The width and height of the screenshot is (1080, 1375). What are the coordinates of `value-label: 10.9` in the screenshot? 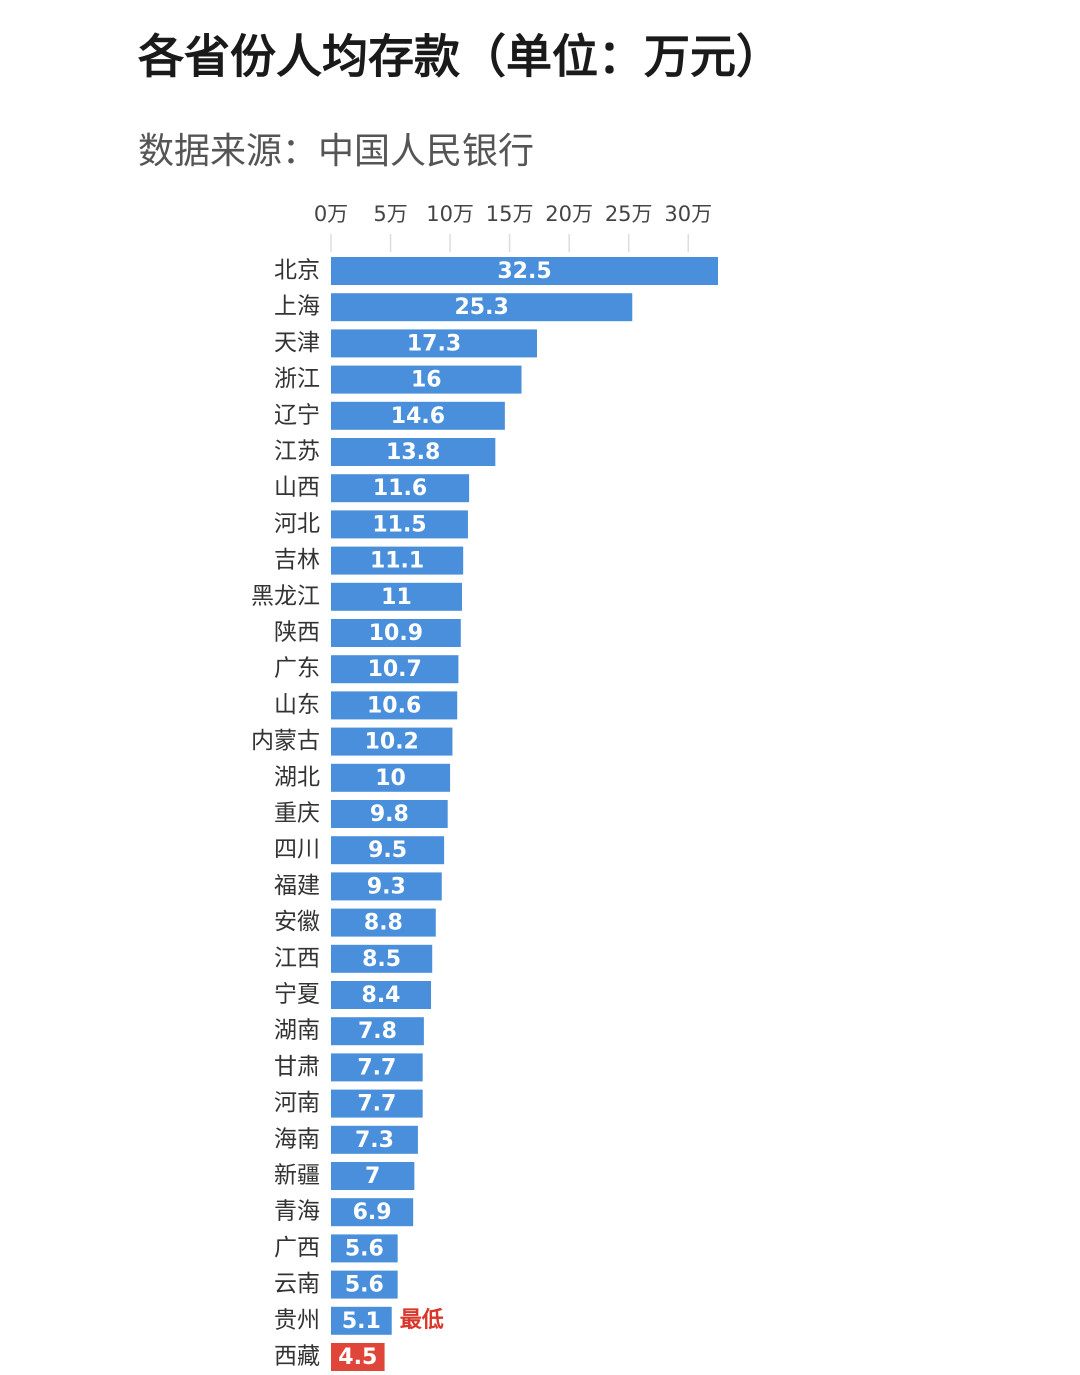 It's located at (396, 633).